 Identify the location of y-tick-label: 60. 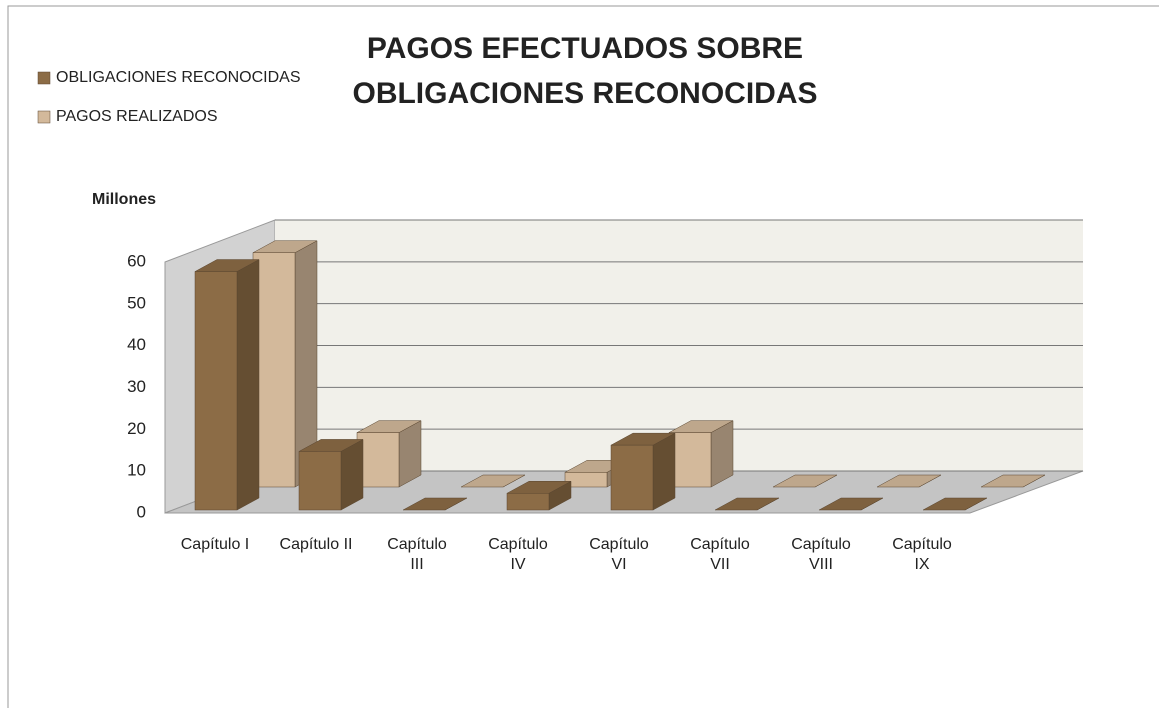
(136, 260).